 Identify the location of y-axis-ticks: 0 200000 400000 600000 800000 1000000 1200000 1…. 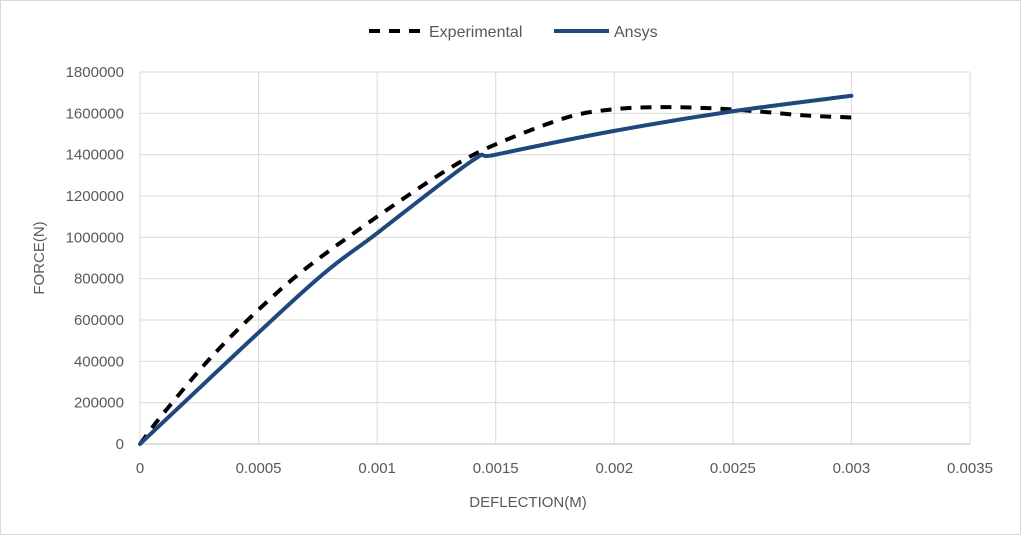
(95, 258).